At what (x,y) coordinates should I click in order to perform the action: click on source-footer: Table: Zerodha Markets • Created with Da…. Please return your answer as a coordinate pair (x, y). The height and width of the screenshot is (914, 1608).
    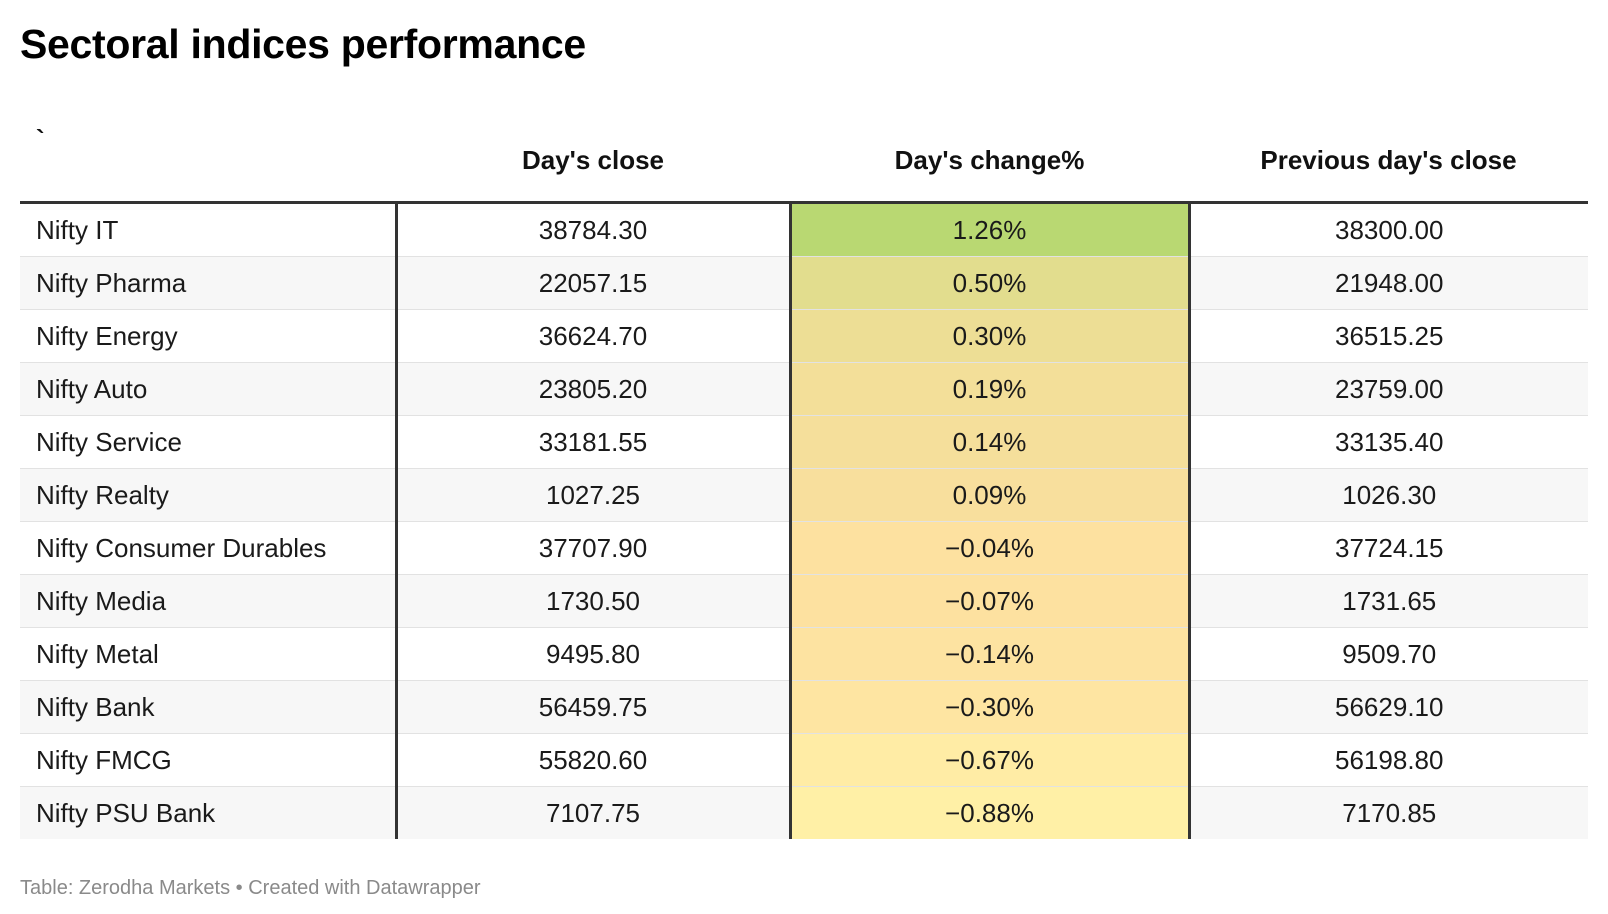
    Looking at the image, I should click on (250, 888).